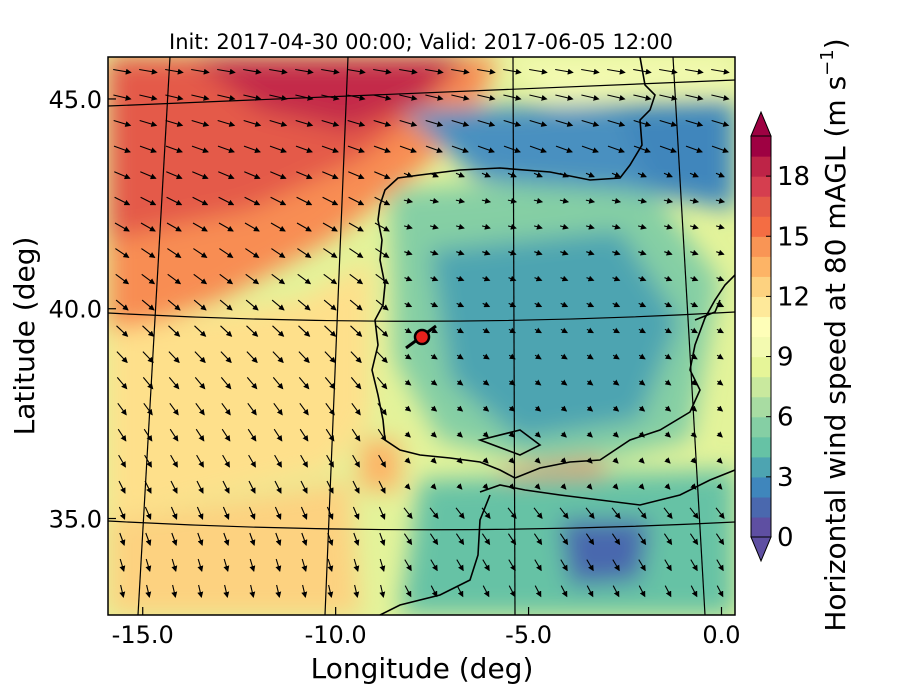 The height and width of the screenshot is (700, 900). Describe the element at coordinates (528, 635) in the screenshot. I see `x-tick-label: -5.0` at that location.